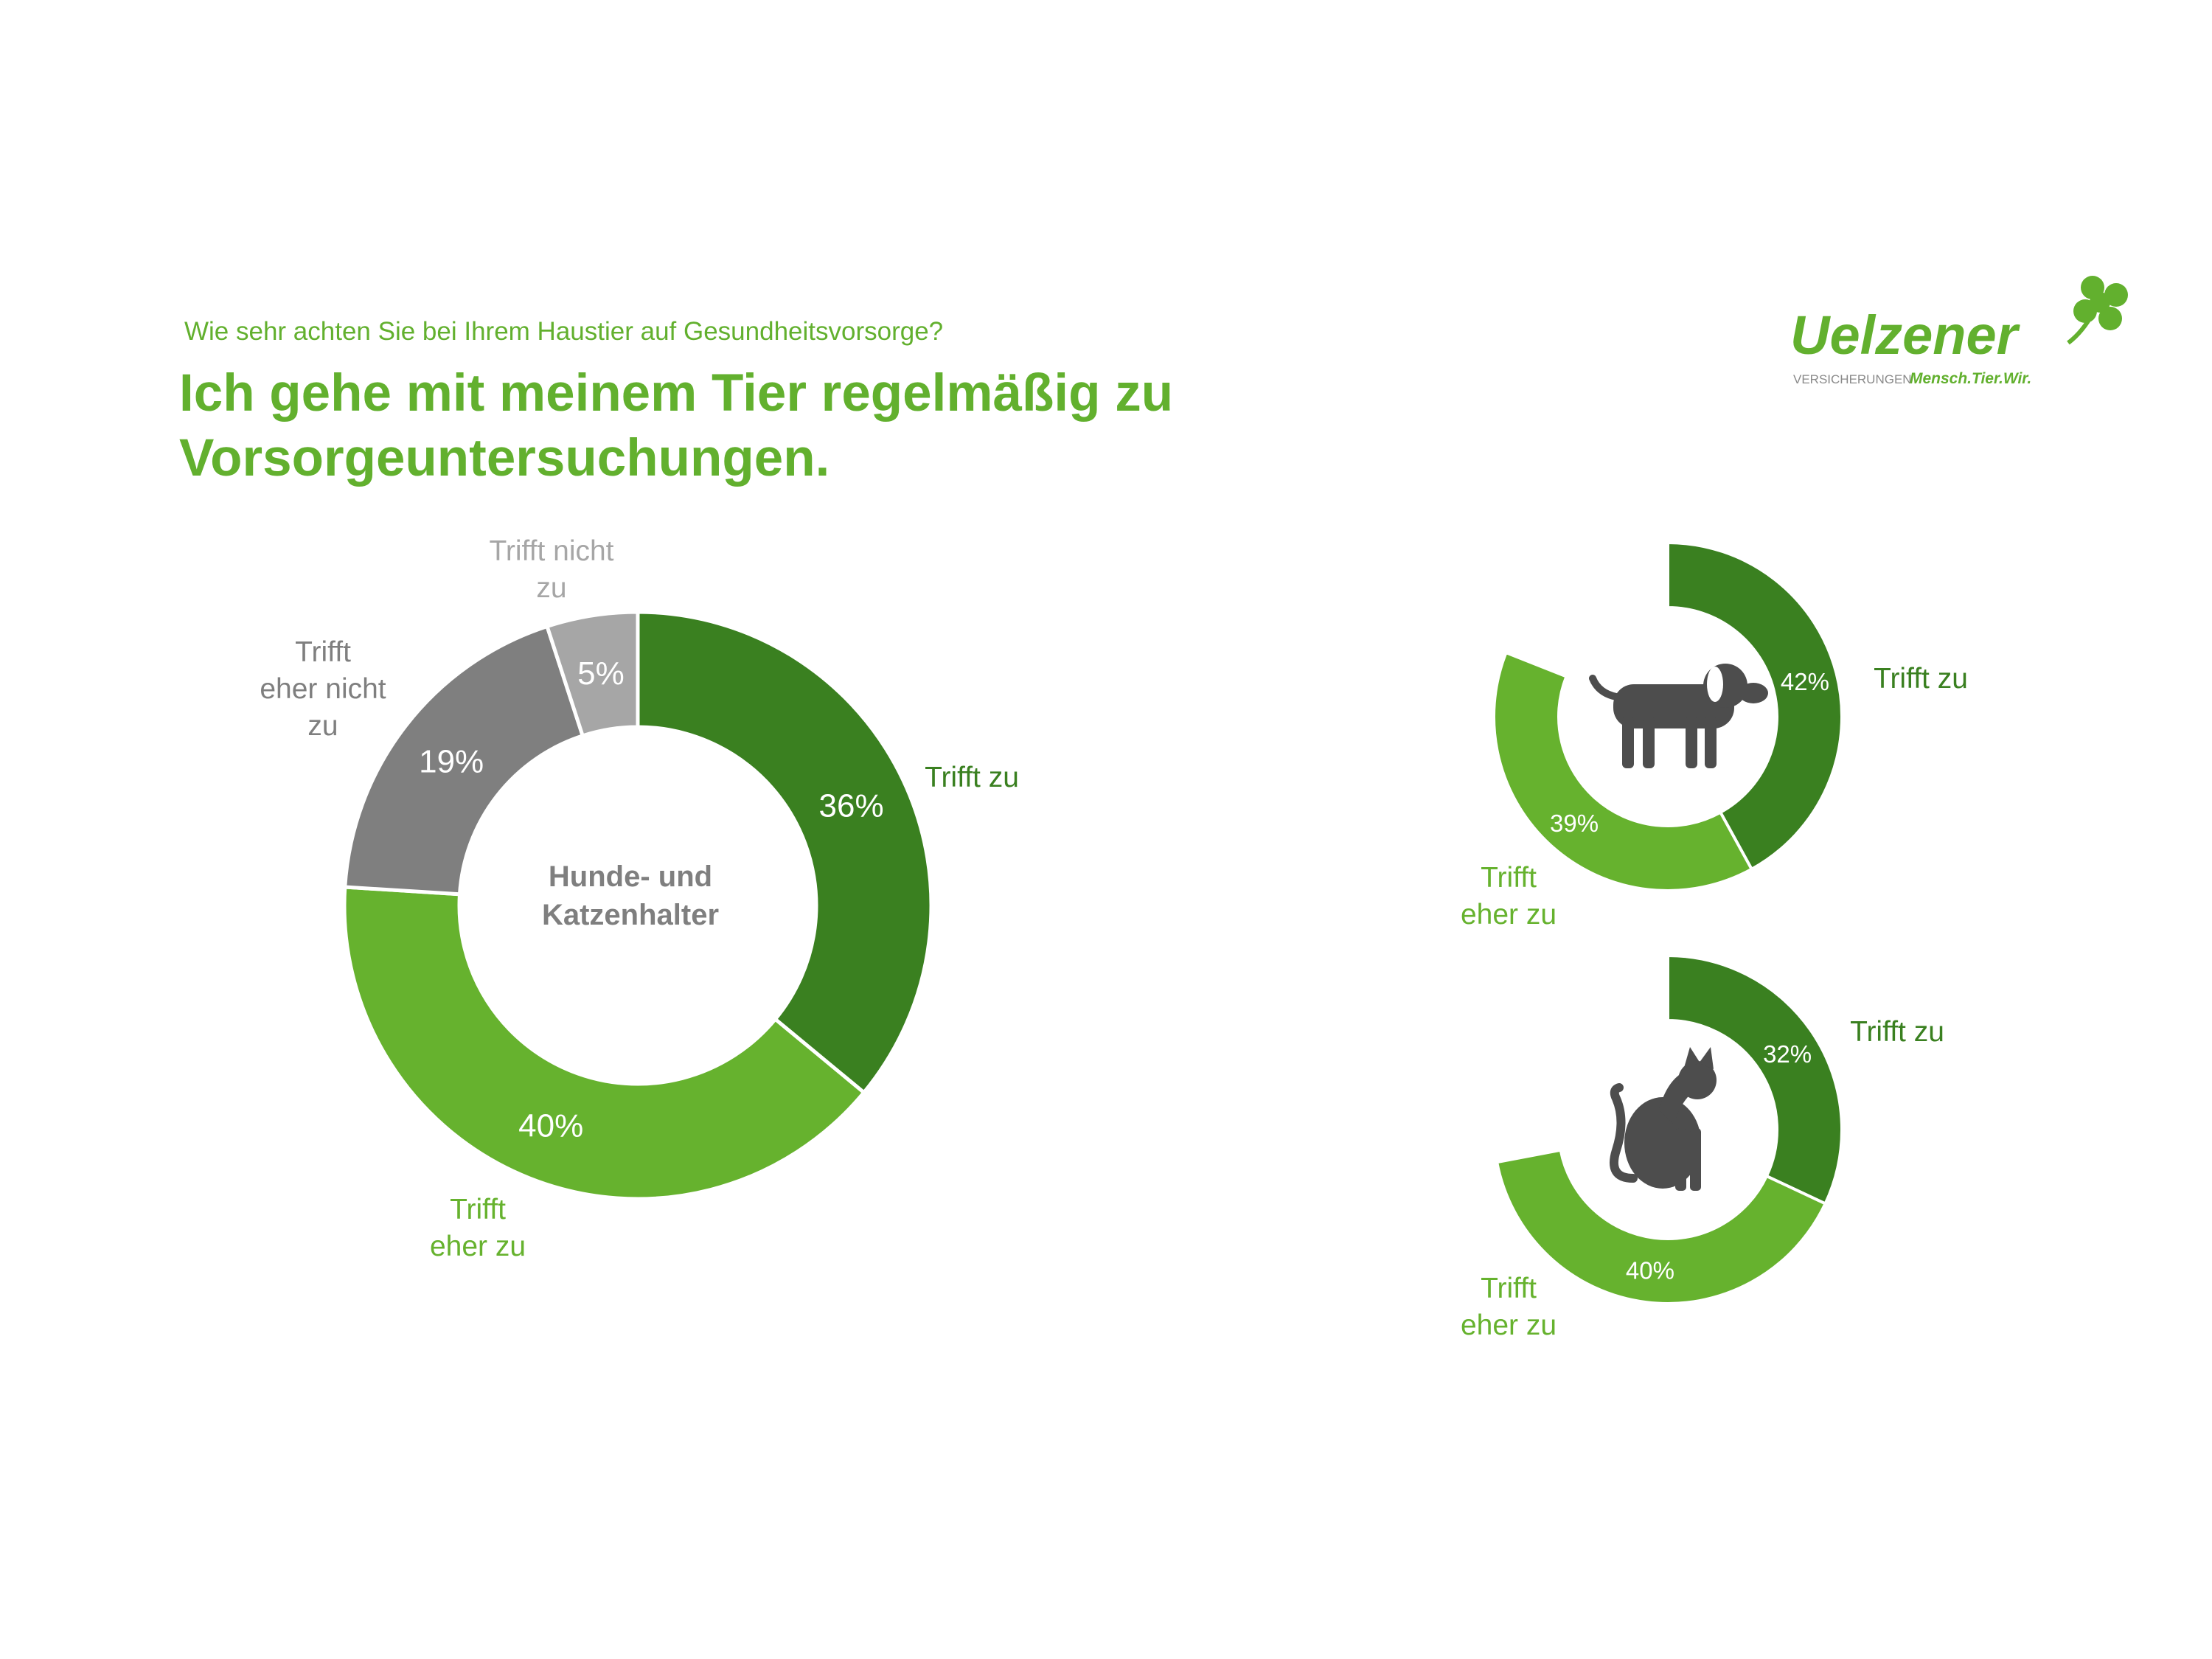  What do you see at coordinates (1970, 378) in the screenshot?
I see `logo-tagline-right: Mensch.Tier.Wir.` at bounding box center [1970, 378].